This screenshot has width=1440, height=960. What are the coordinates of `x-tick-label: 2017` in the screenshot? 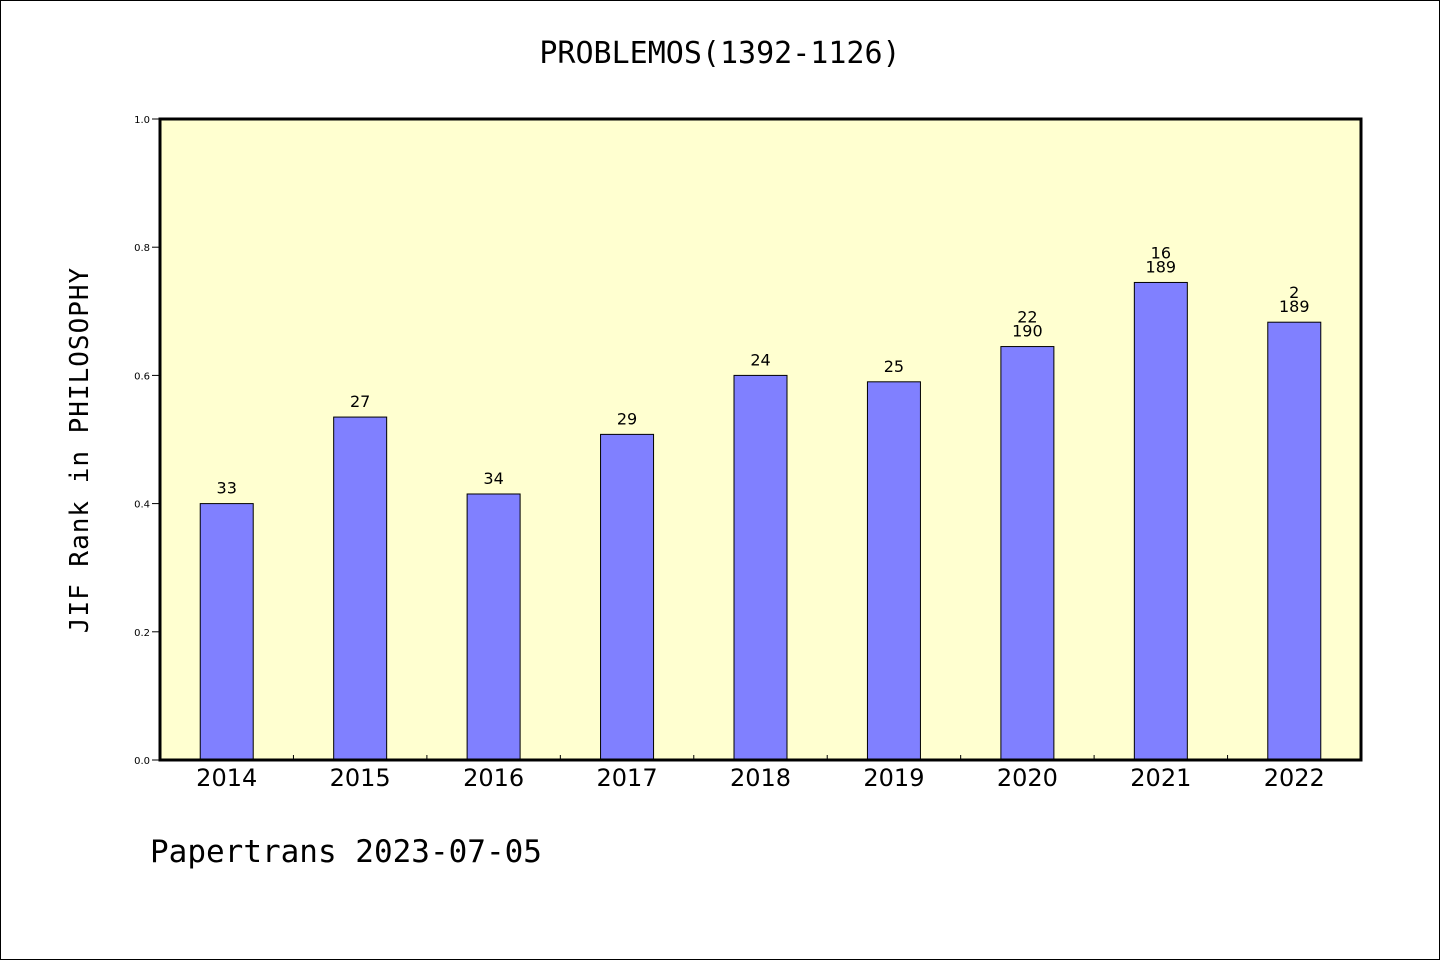 It's located at (627, 778).